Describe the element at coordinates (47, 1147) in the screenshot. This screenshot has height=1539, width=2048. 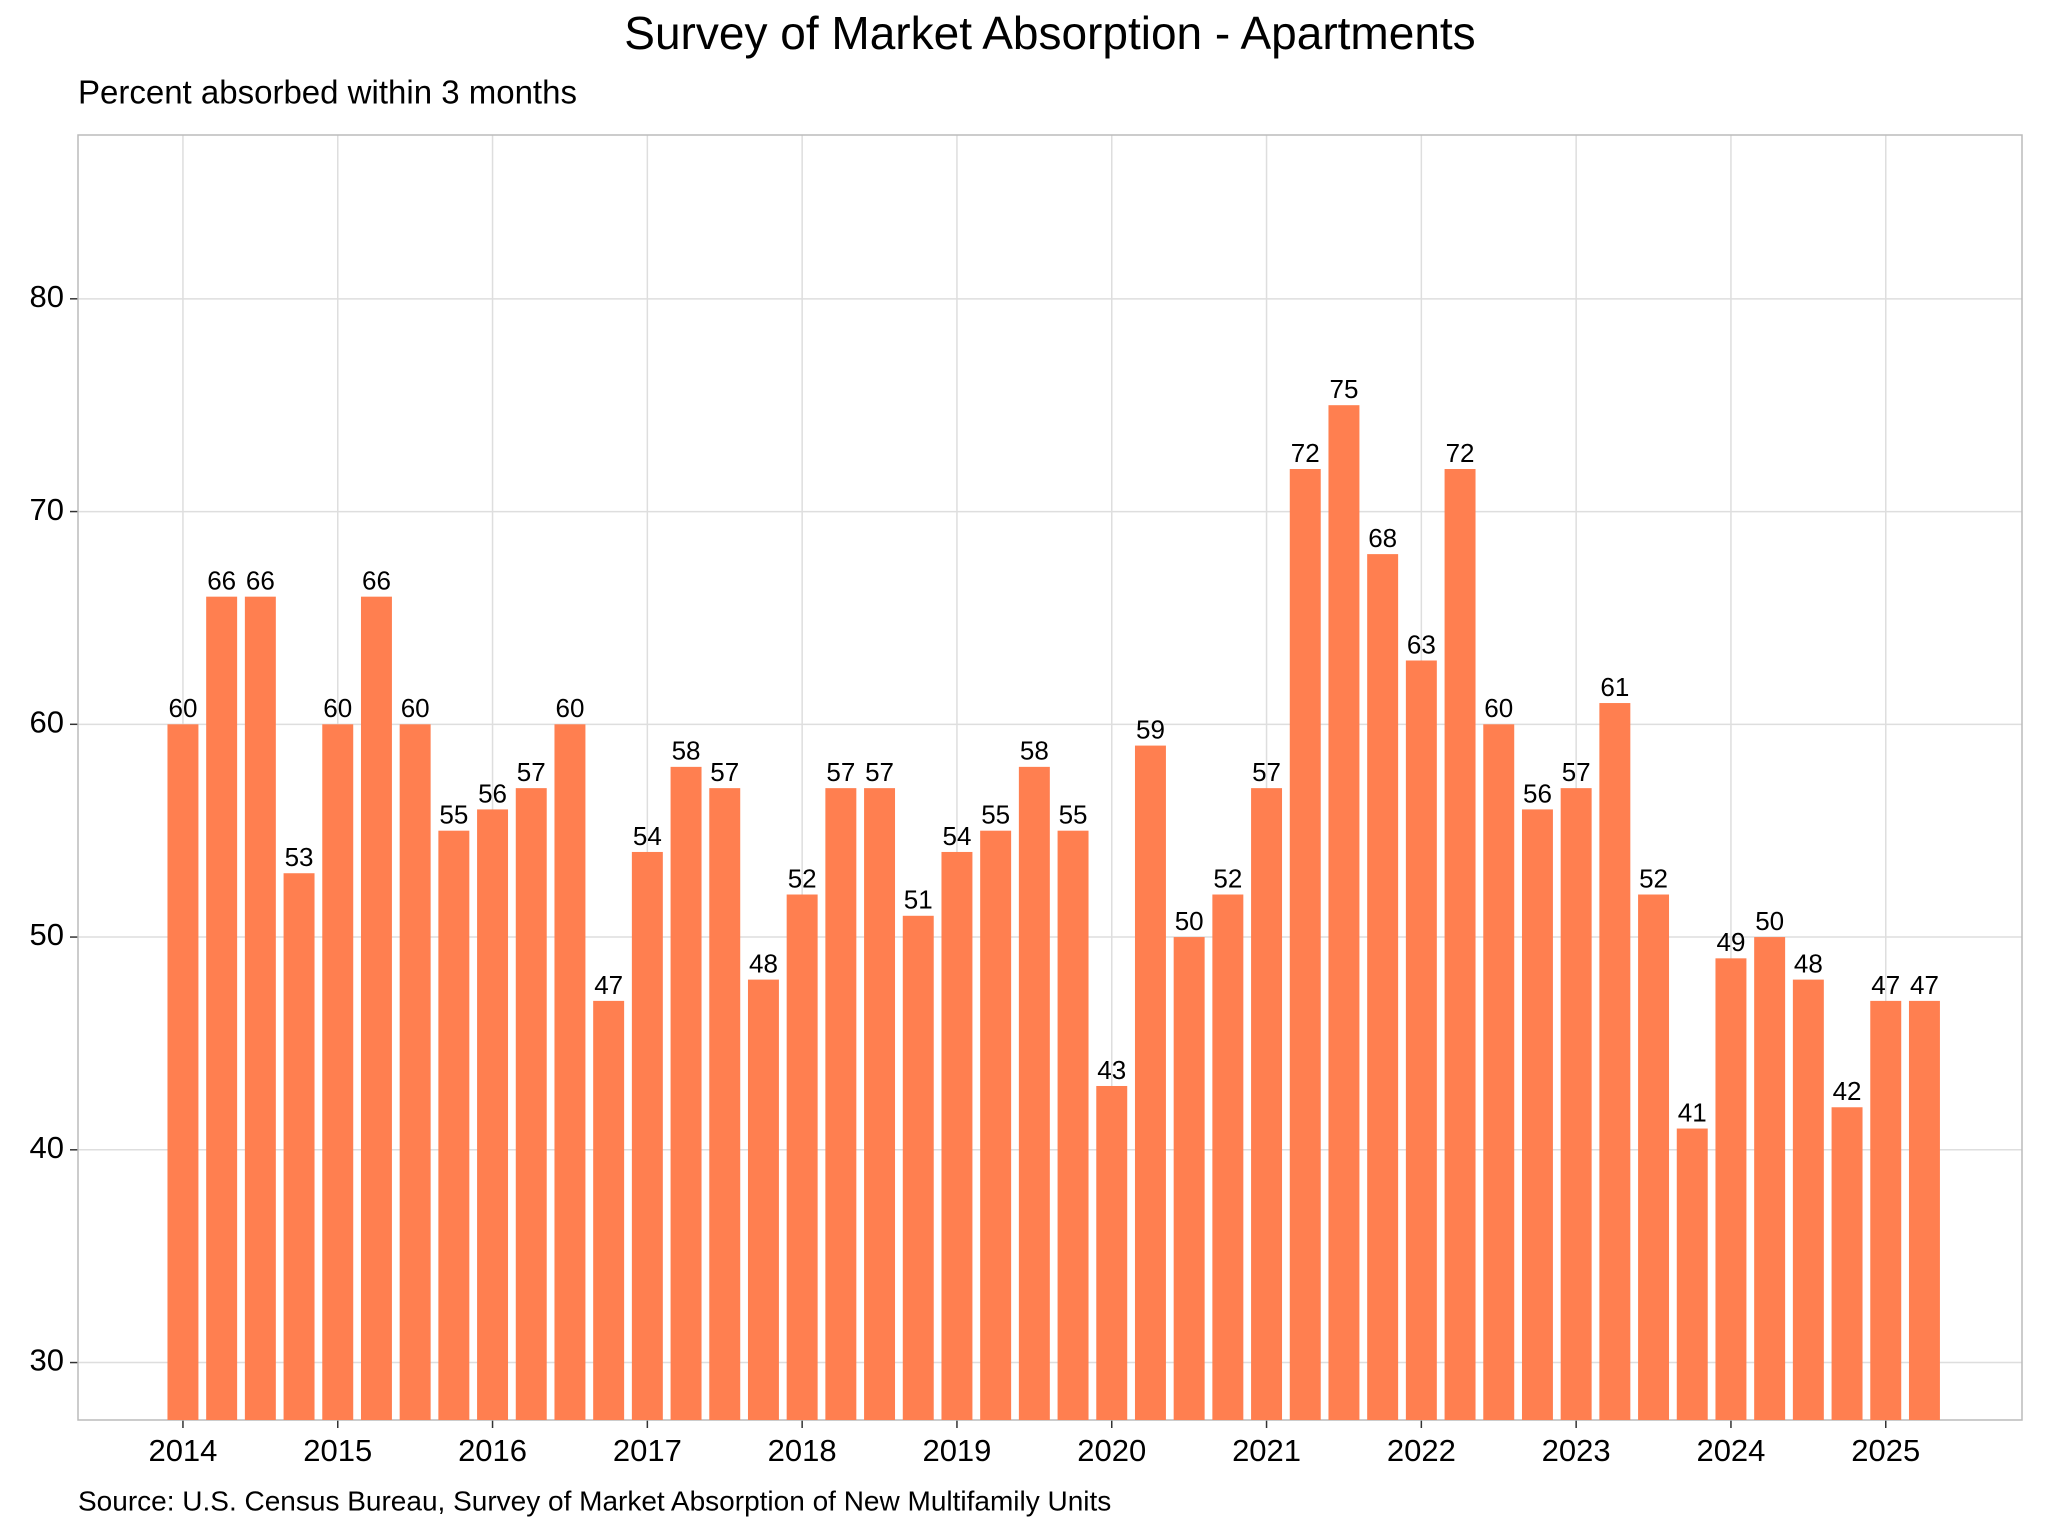
I see `y-tick-label: 40` at that location.